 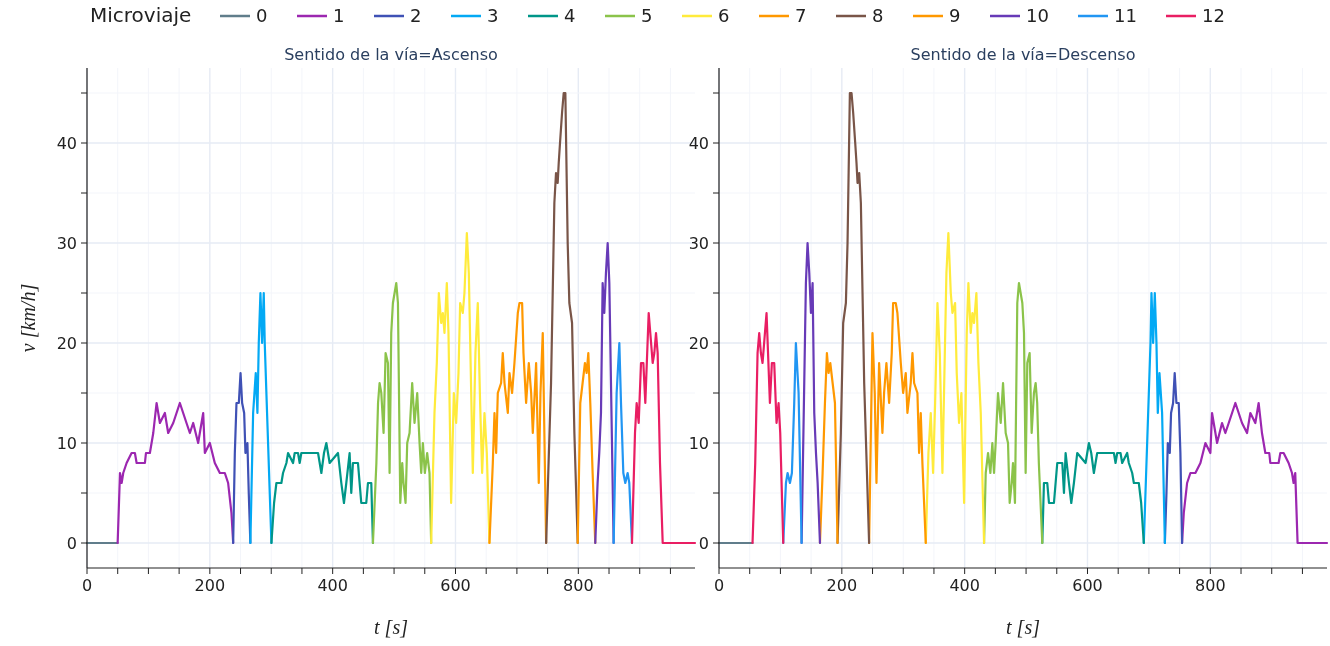 I want to click on legend-label: 6, so click(x=724, y=15).